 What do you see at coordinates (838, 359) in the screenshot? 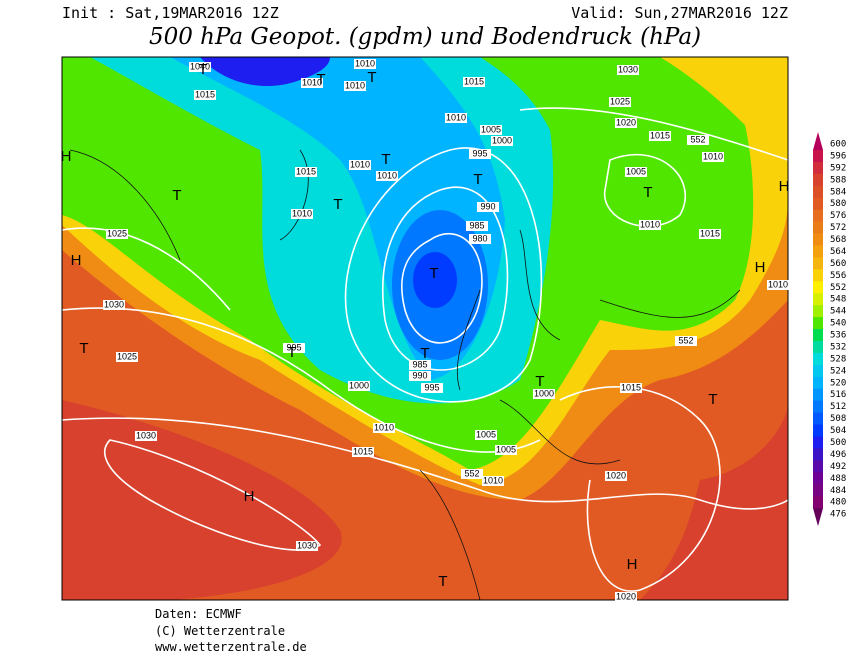
I see `colorbar-label: 528` at bounding box center [838, 359].